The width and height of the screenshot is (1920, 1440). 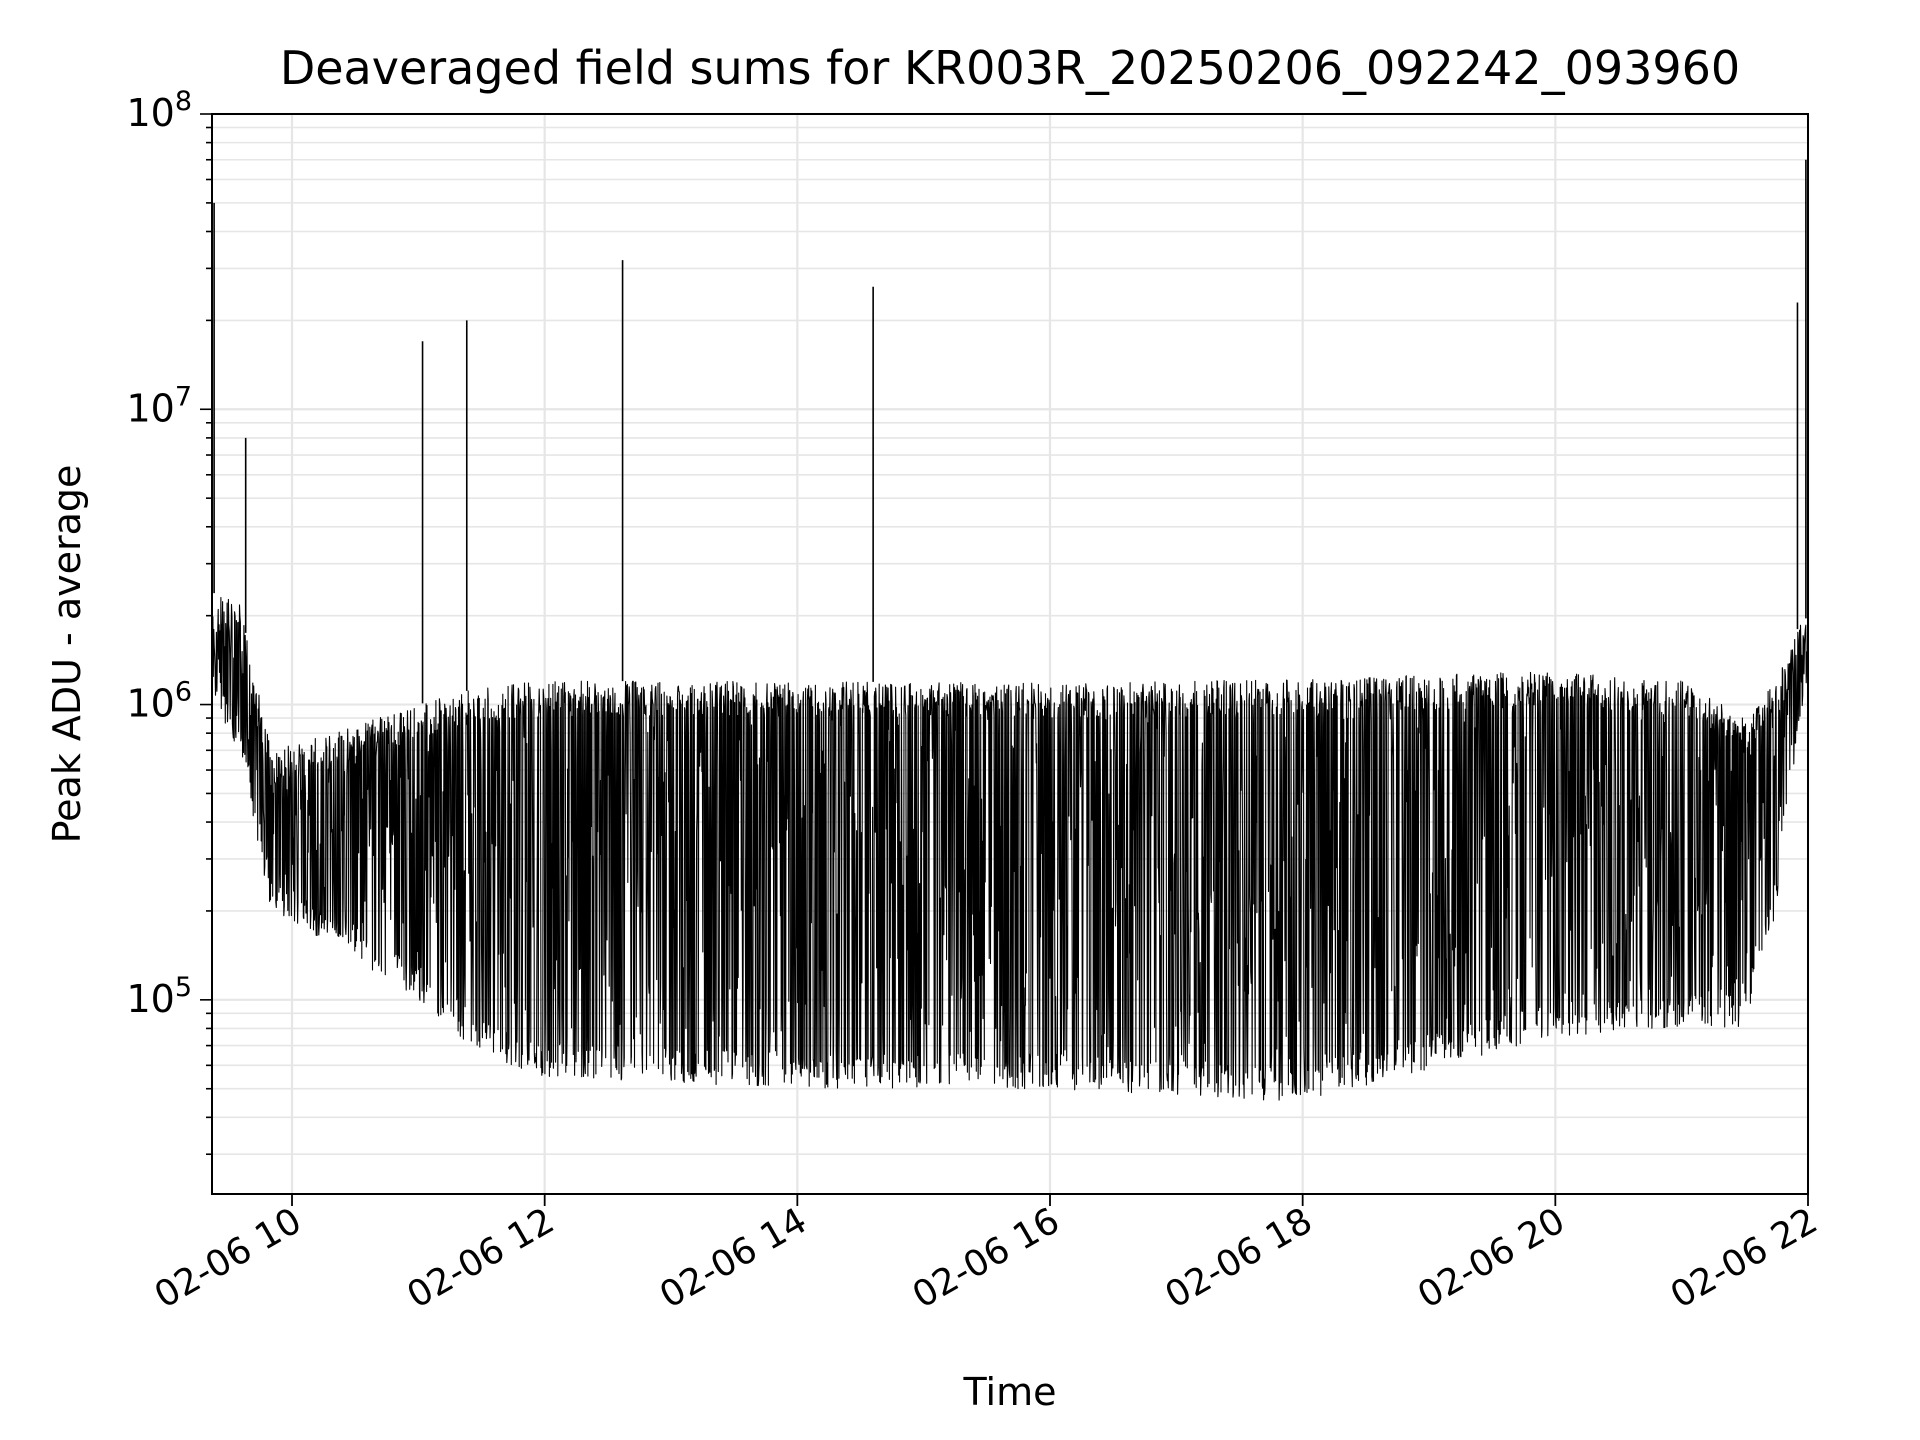 What do you see at coordinates (159, 701) in the screenshot?
I see `y-tick-label: 106` at bounding box center [159, 701].